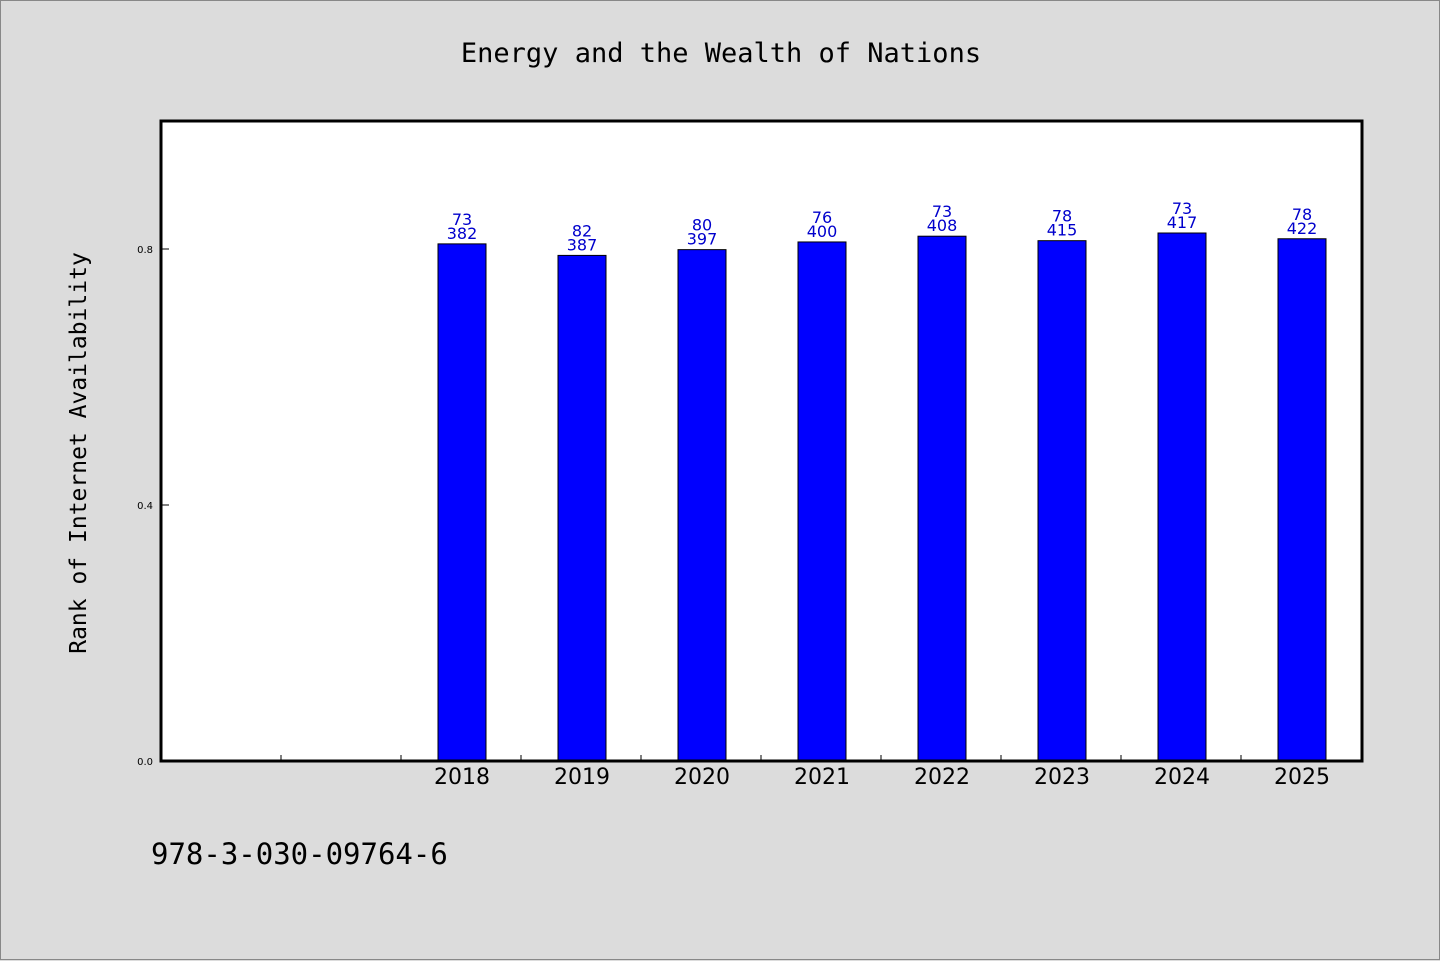  I want to click on x-tick-label: 2022, so click(942, 777).